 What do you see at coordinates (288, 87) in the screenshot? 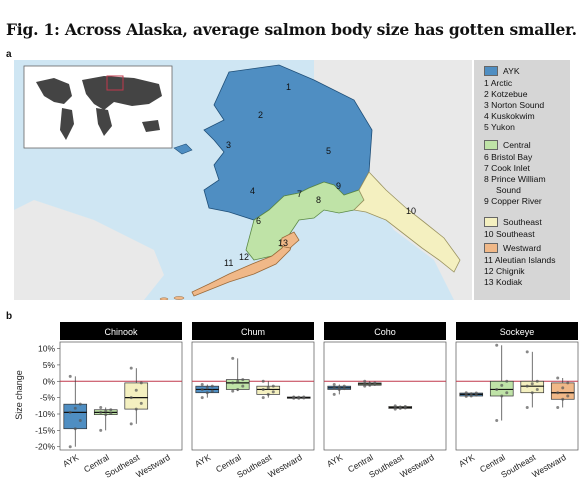
I see `region-number-1: 1` at bounding box center [288, 87].